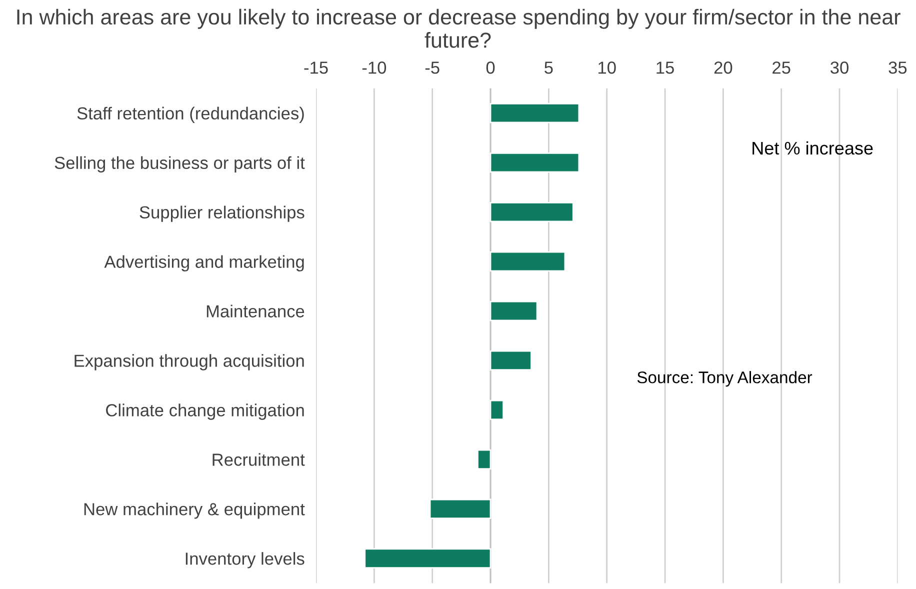  What do you see at coordinates (189, 362) in the screenshot?
I see `y-tick-label: Expansion through acquisition` at bounding box center [189, 362].